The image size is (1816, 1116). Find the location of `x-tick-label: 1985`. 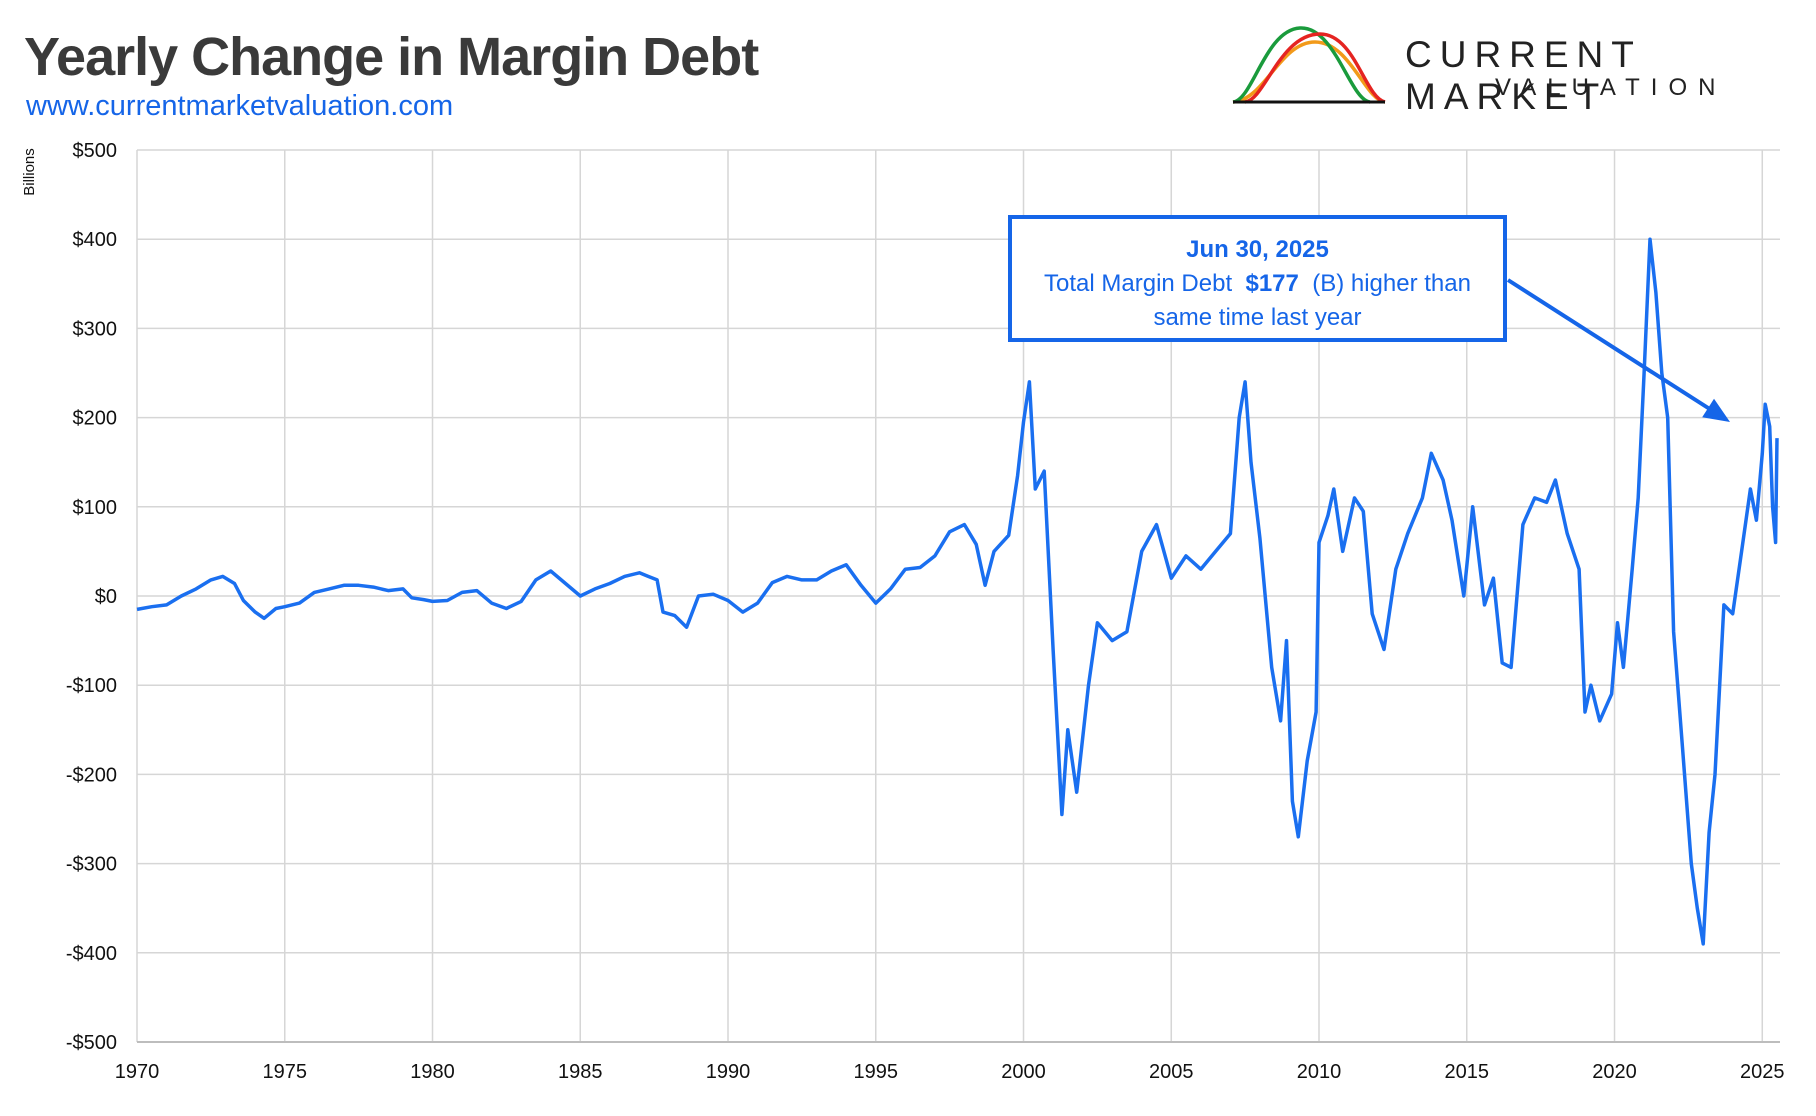

x-tick-label: 1985 is located at coordinates (580, 1072).